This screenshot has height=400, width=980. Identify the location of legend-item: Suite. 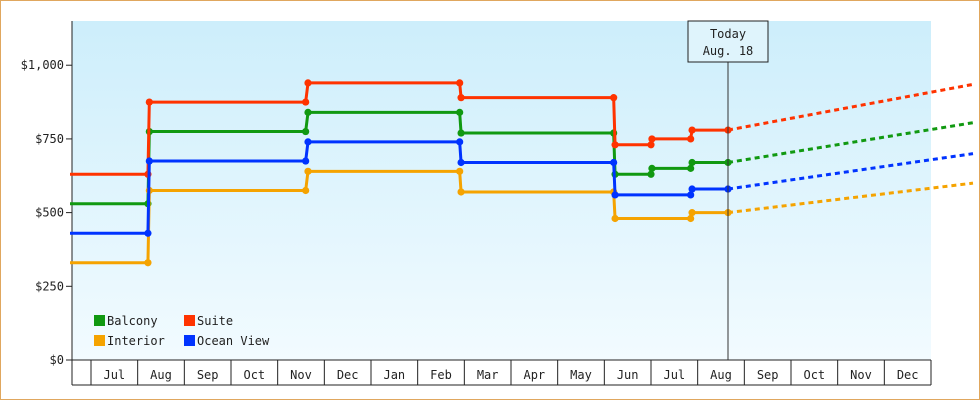
(208, 321).